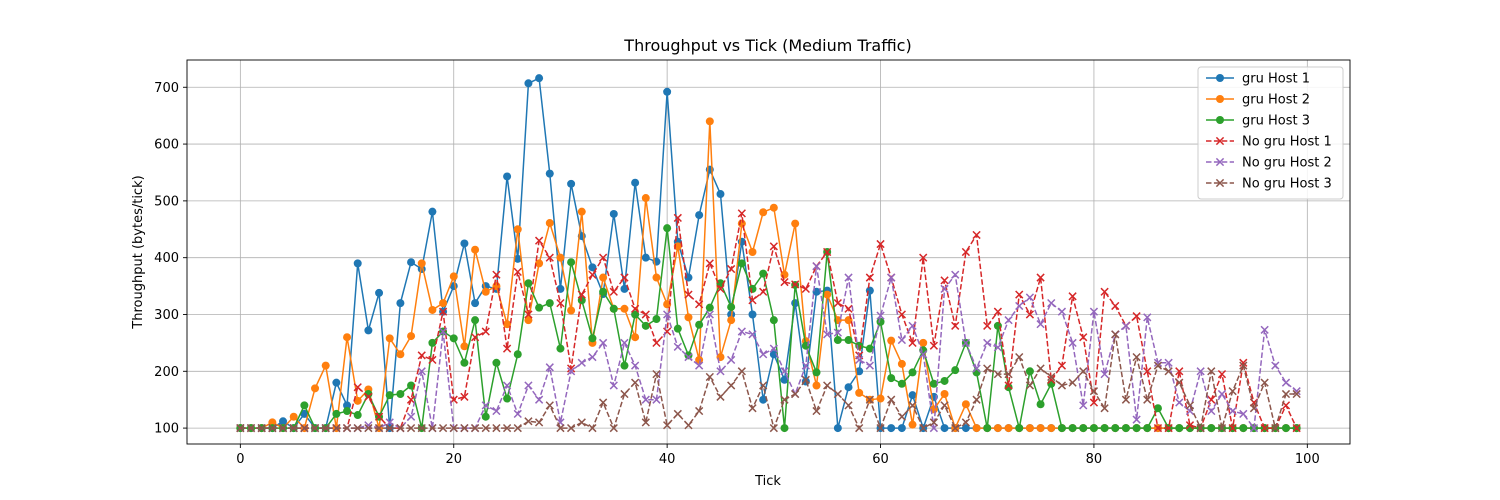  Describe the element at coordinates (667, 459) in the screenshot. I see `x-tick-label: 40` at that location.